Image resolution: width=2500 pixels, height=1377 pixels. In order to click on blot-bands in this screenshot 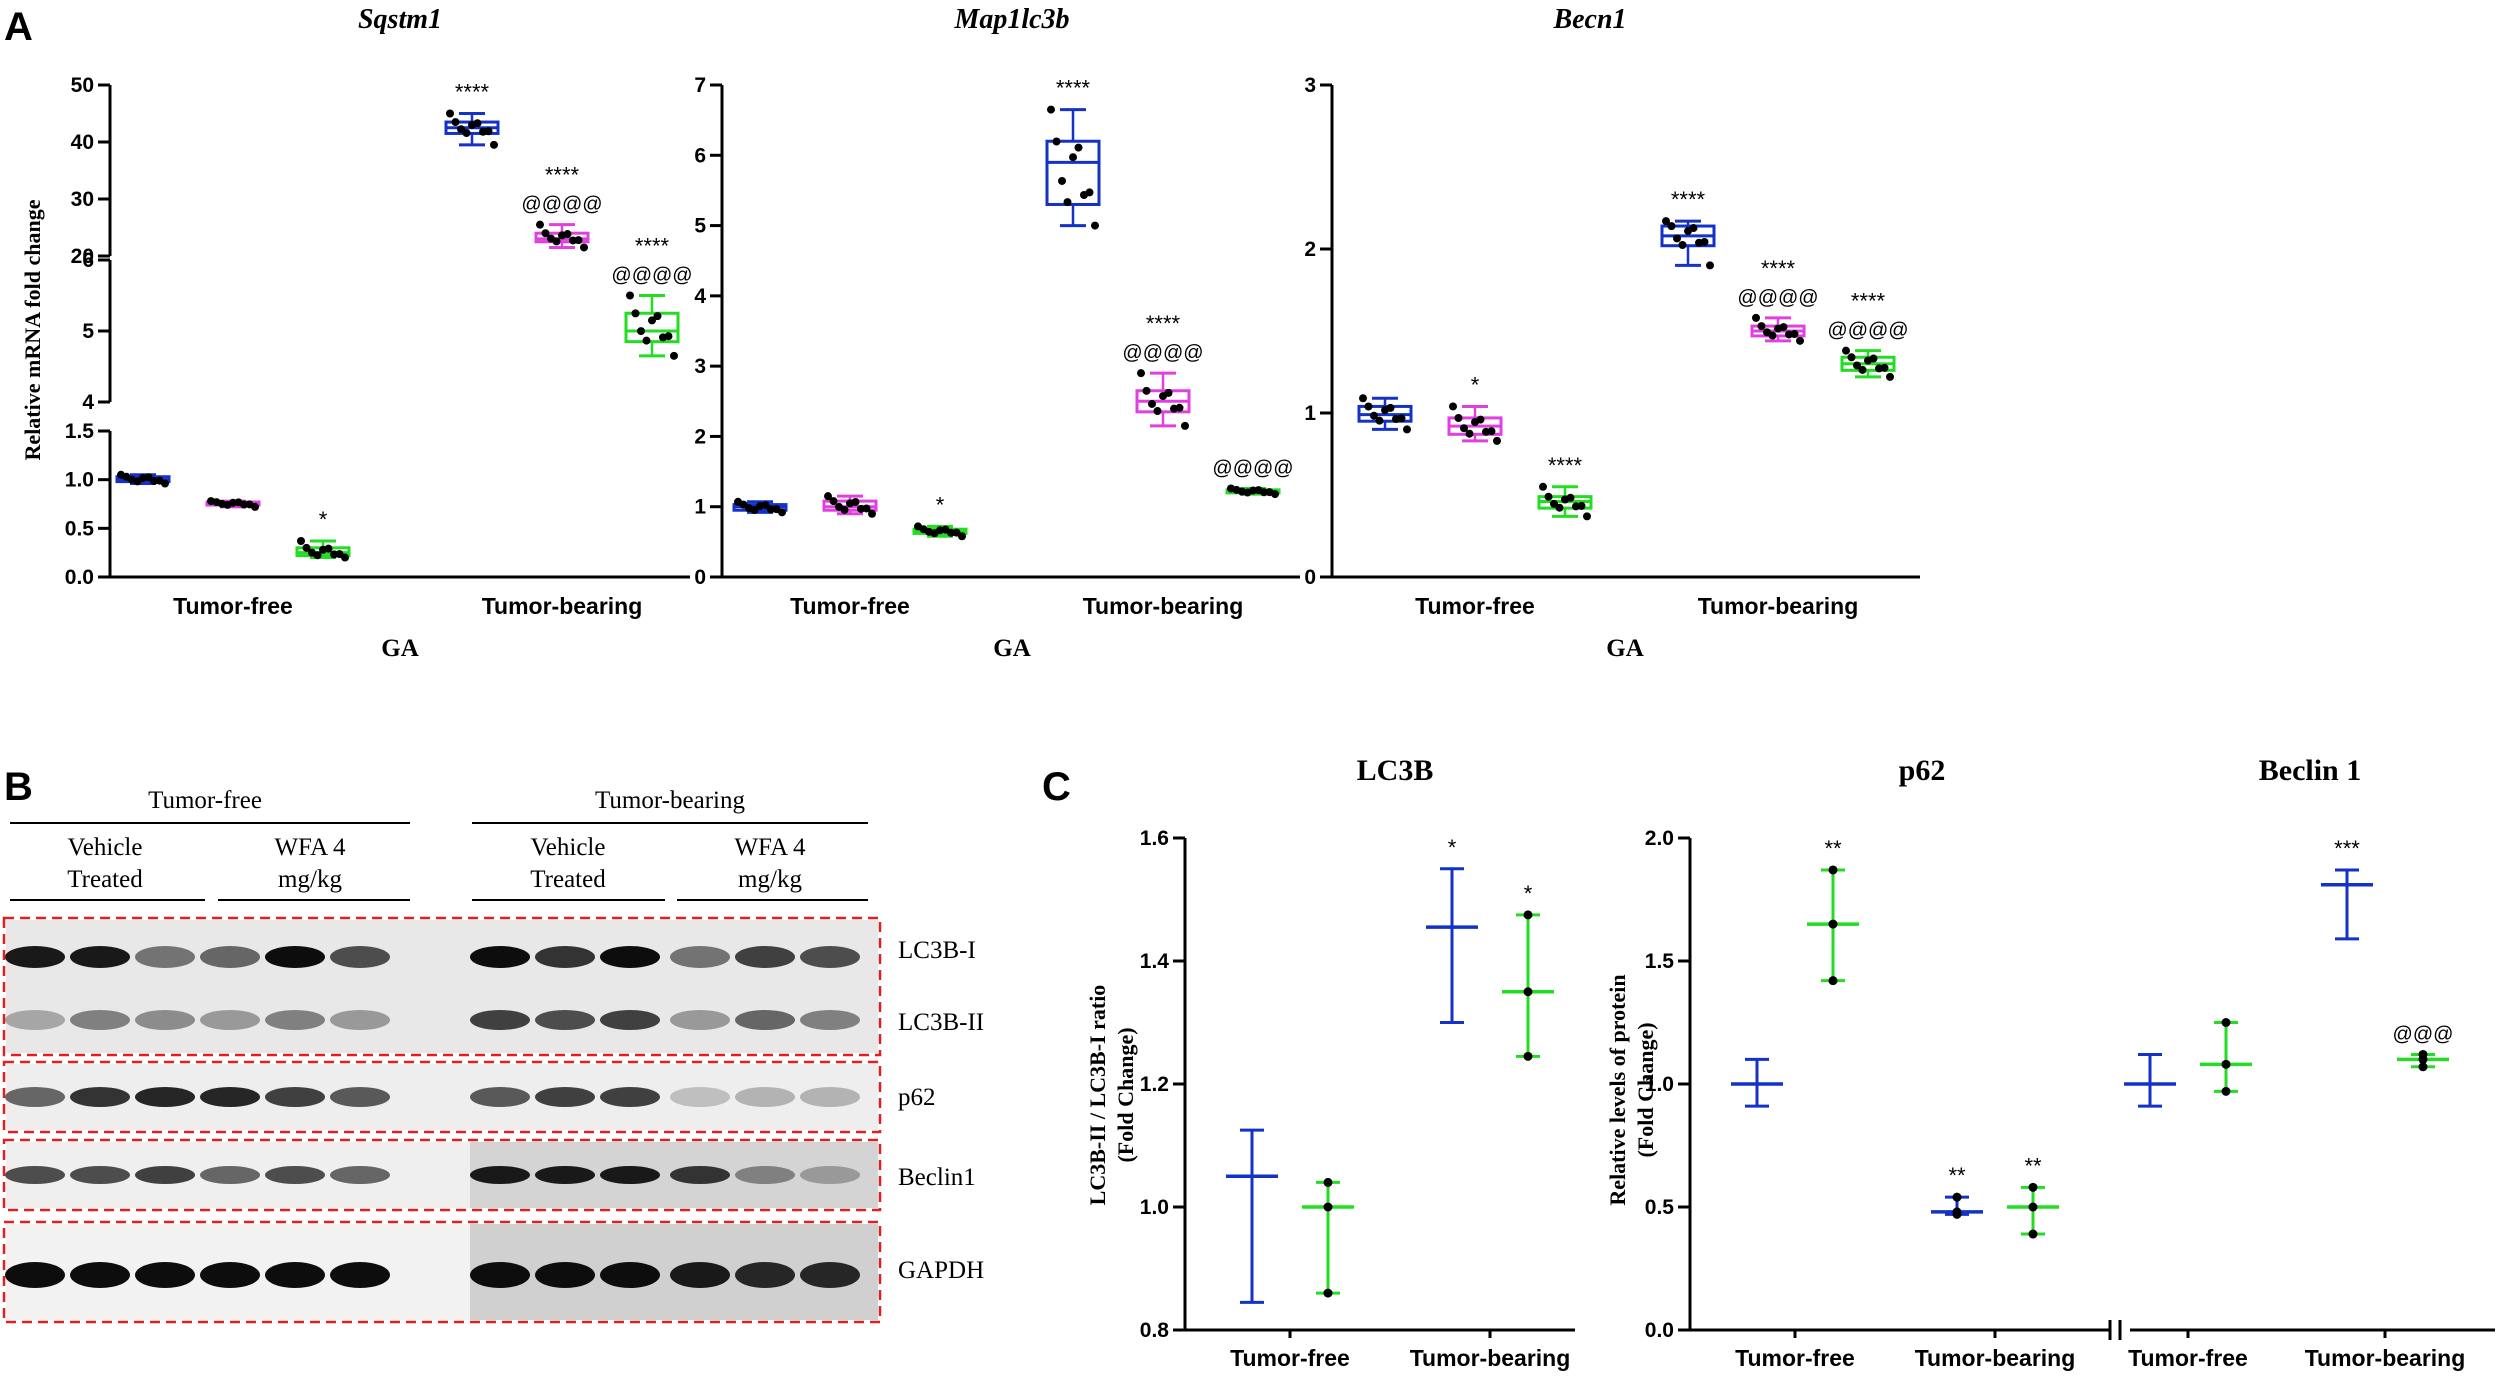, I will do `click(441, 1120)`.